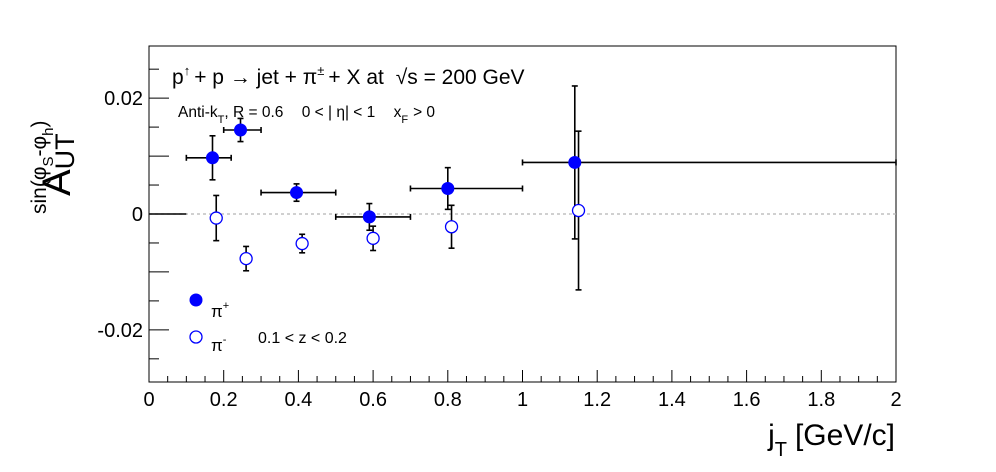 The image size is (996, 472). Describe the element at coordinates (597, 400) in the screenshot. I see `x-tick-label: 1.2` at that location.